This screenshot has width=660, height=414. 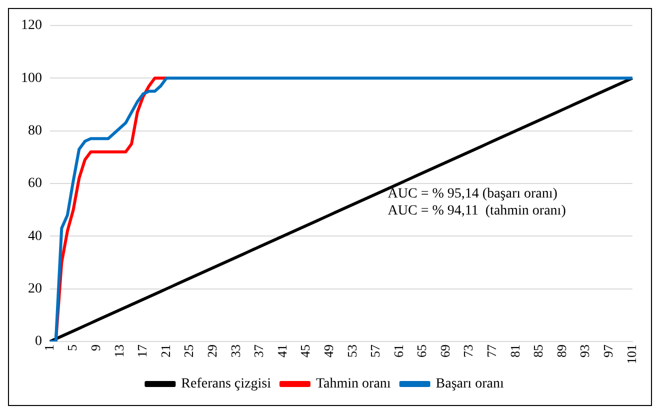 I want to click on annotation: AUC = % 94,11 (tahmin oranı), so click(x=477, y=210).